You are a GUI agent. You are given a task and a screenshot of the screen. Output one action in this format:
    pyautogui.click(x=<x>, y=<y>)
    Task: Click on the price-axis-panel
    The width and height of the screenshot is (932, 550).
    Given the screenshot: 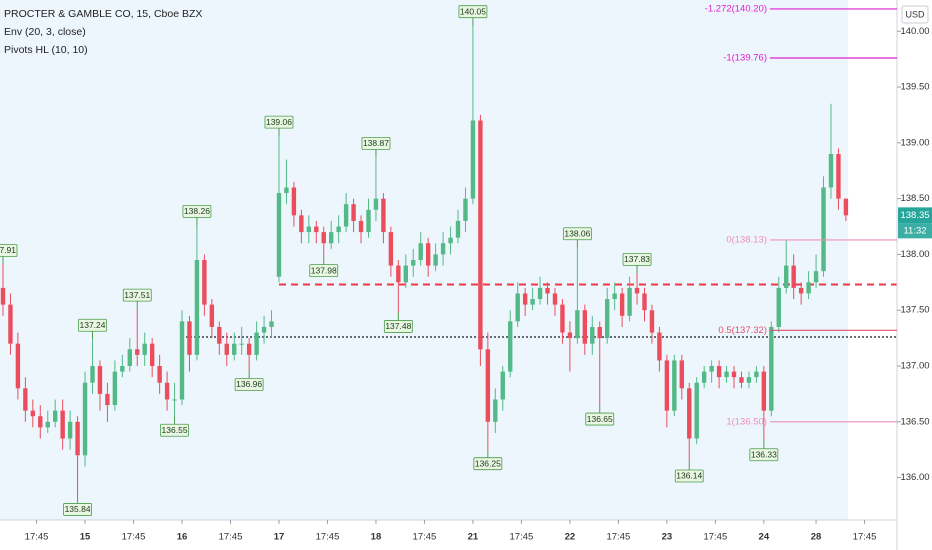 What is the action you would take?
    pyautogui.click(x=914, y=275)
    